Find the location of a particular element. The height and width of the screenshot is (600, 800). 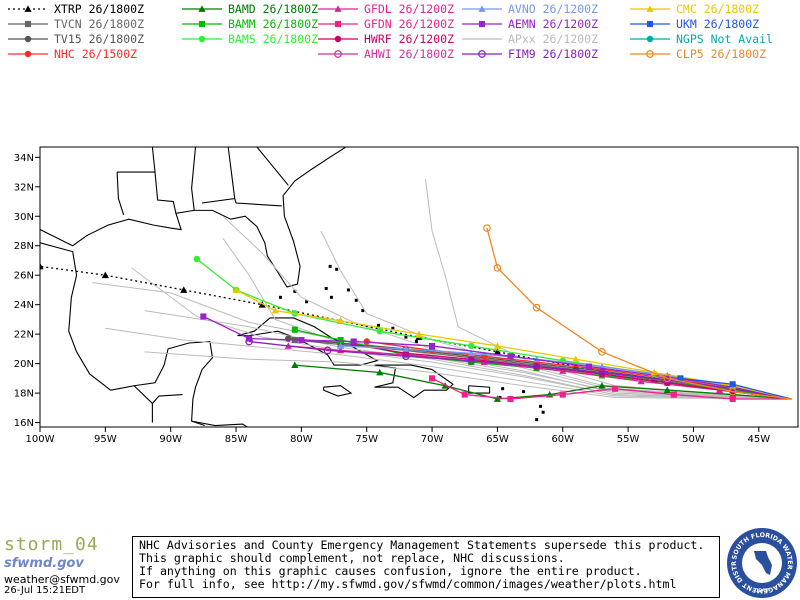

legend-entry: BAMS 26/1800Z is located at coordinates (249, 39).